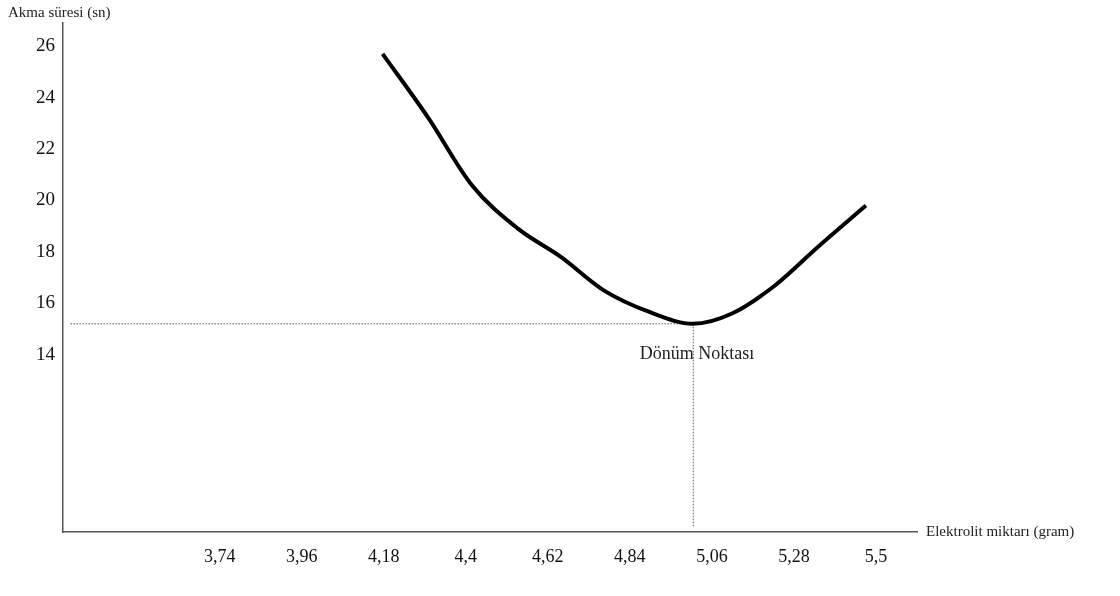 The width and height of the screenshot is (1120, 596). What do you see at coordinates (876, 555) in the screenshot?
I see `x-tick-label: 5,5` at bounding box center [876, 555].